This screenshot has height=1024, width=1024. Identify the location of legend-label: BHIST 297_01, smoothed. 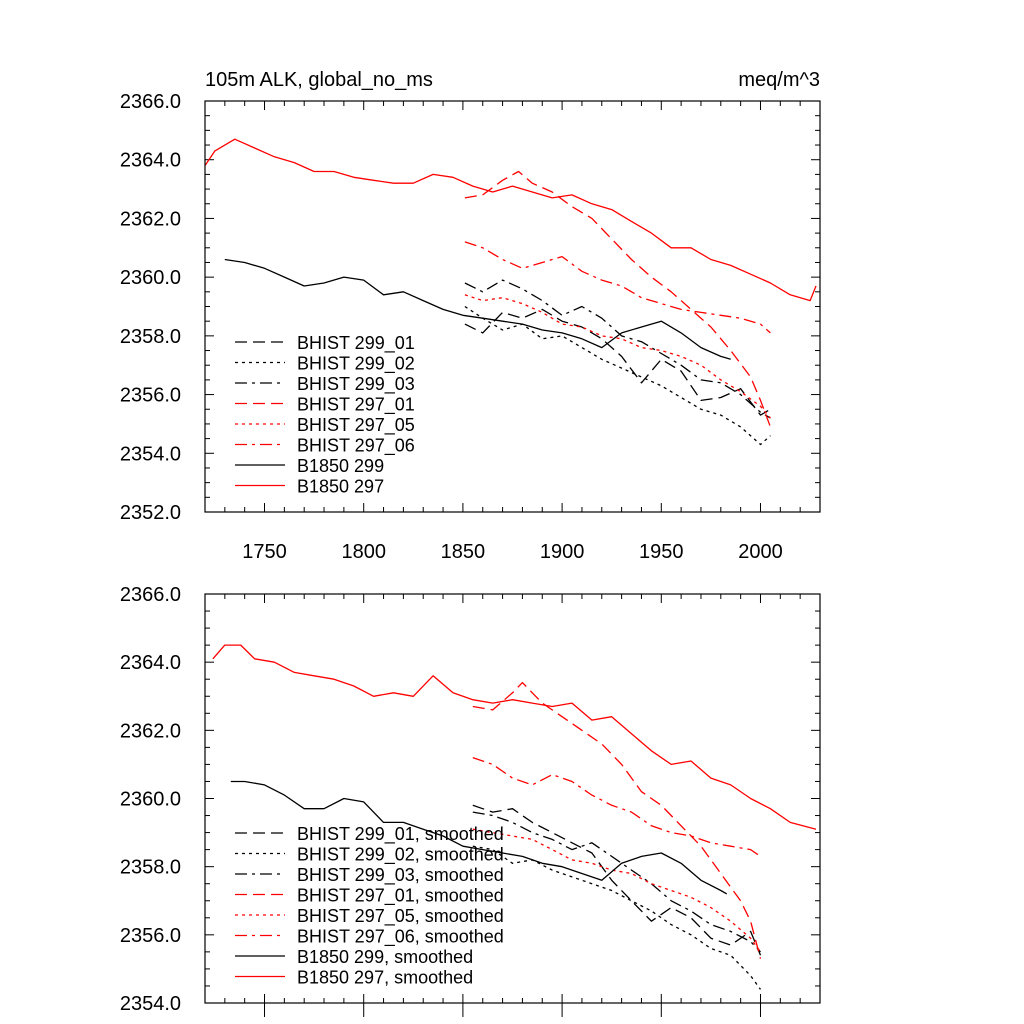
(400, 896).